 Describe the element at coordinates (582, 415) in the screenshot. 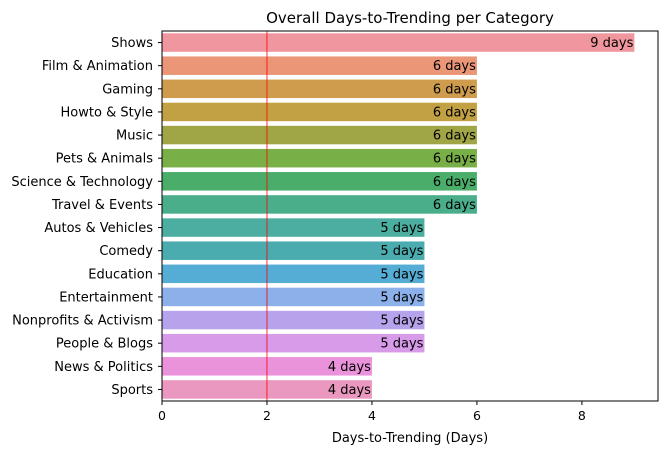

I see `x-tick-label-8: 8` at that location.